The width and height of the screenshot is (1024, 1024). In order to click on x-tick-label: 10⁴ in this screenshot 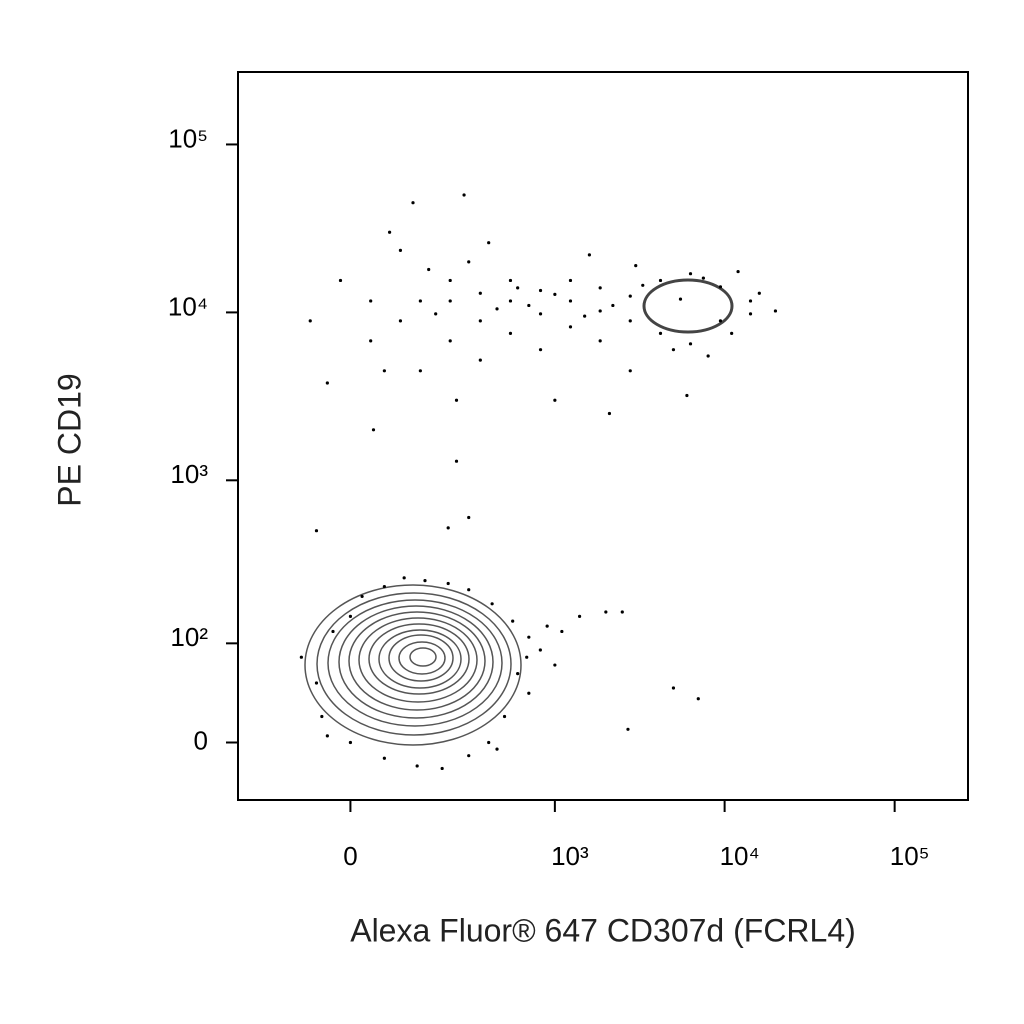, I will do `click(740, 856)`.